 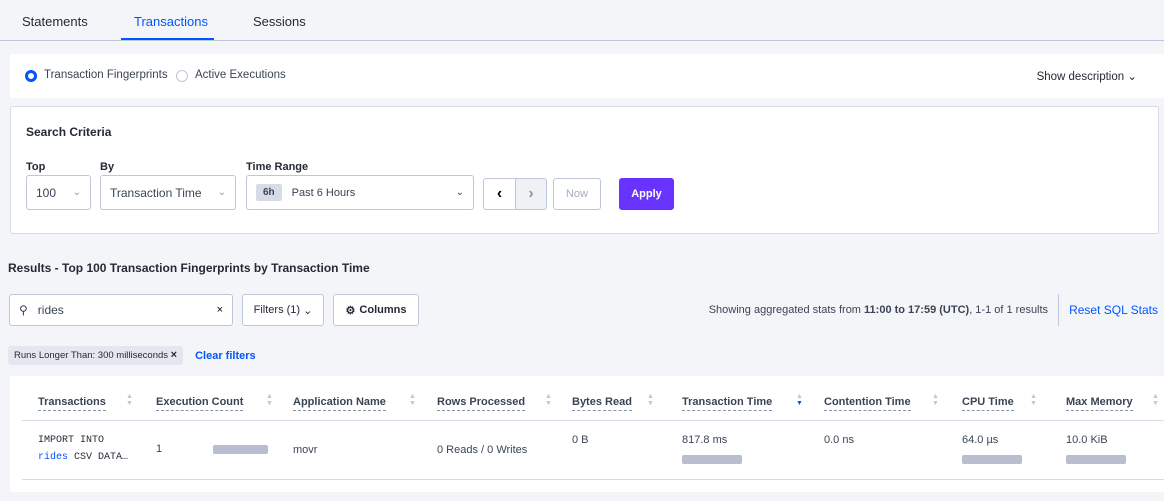 What do you see at coordinates (1059, 310) in the screenshot?
I see `divider` at bounding box center [1059, 310].